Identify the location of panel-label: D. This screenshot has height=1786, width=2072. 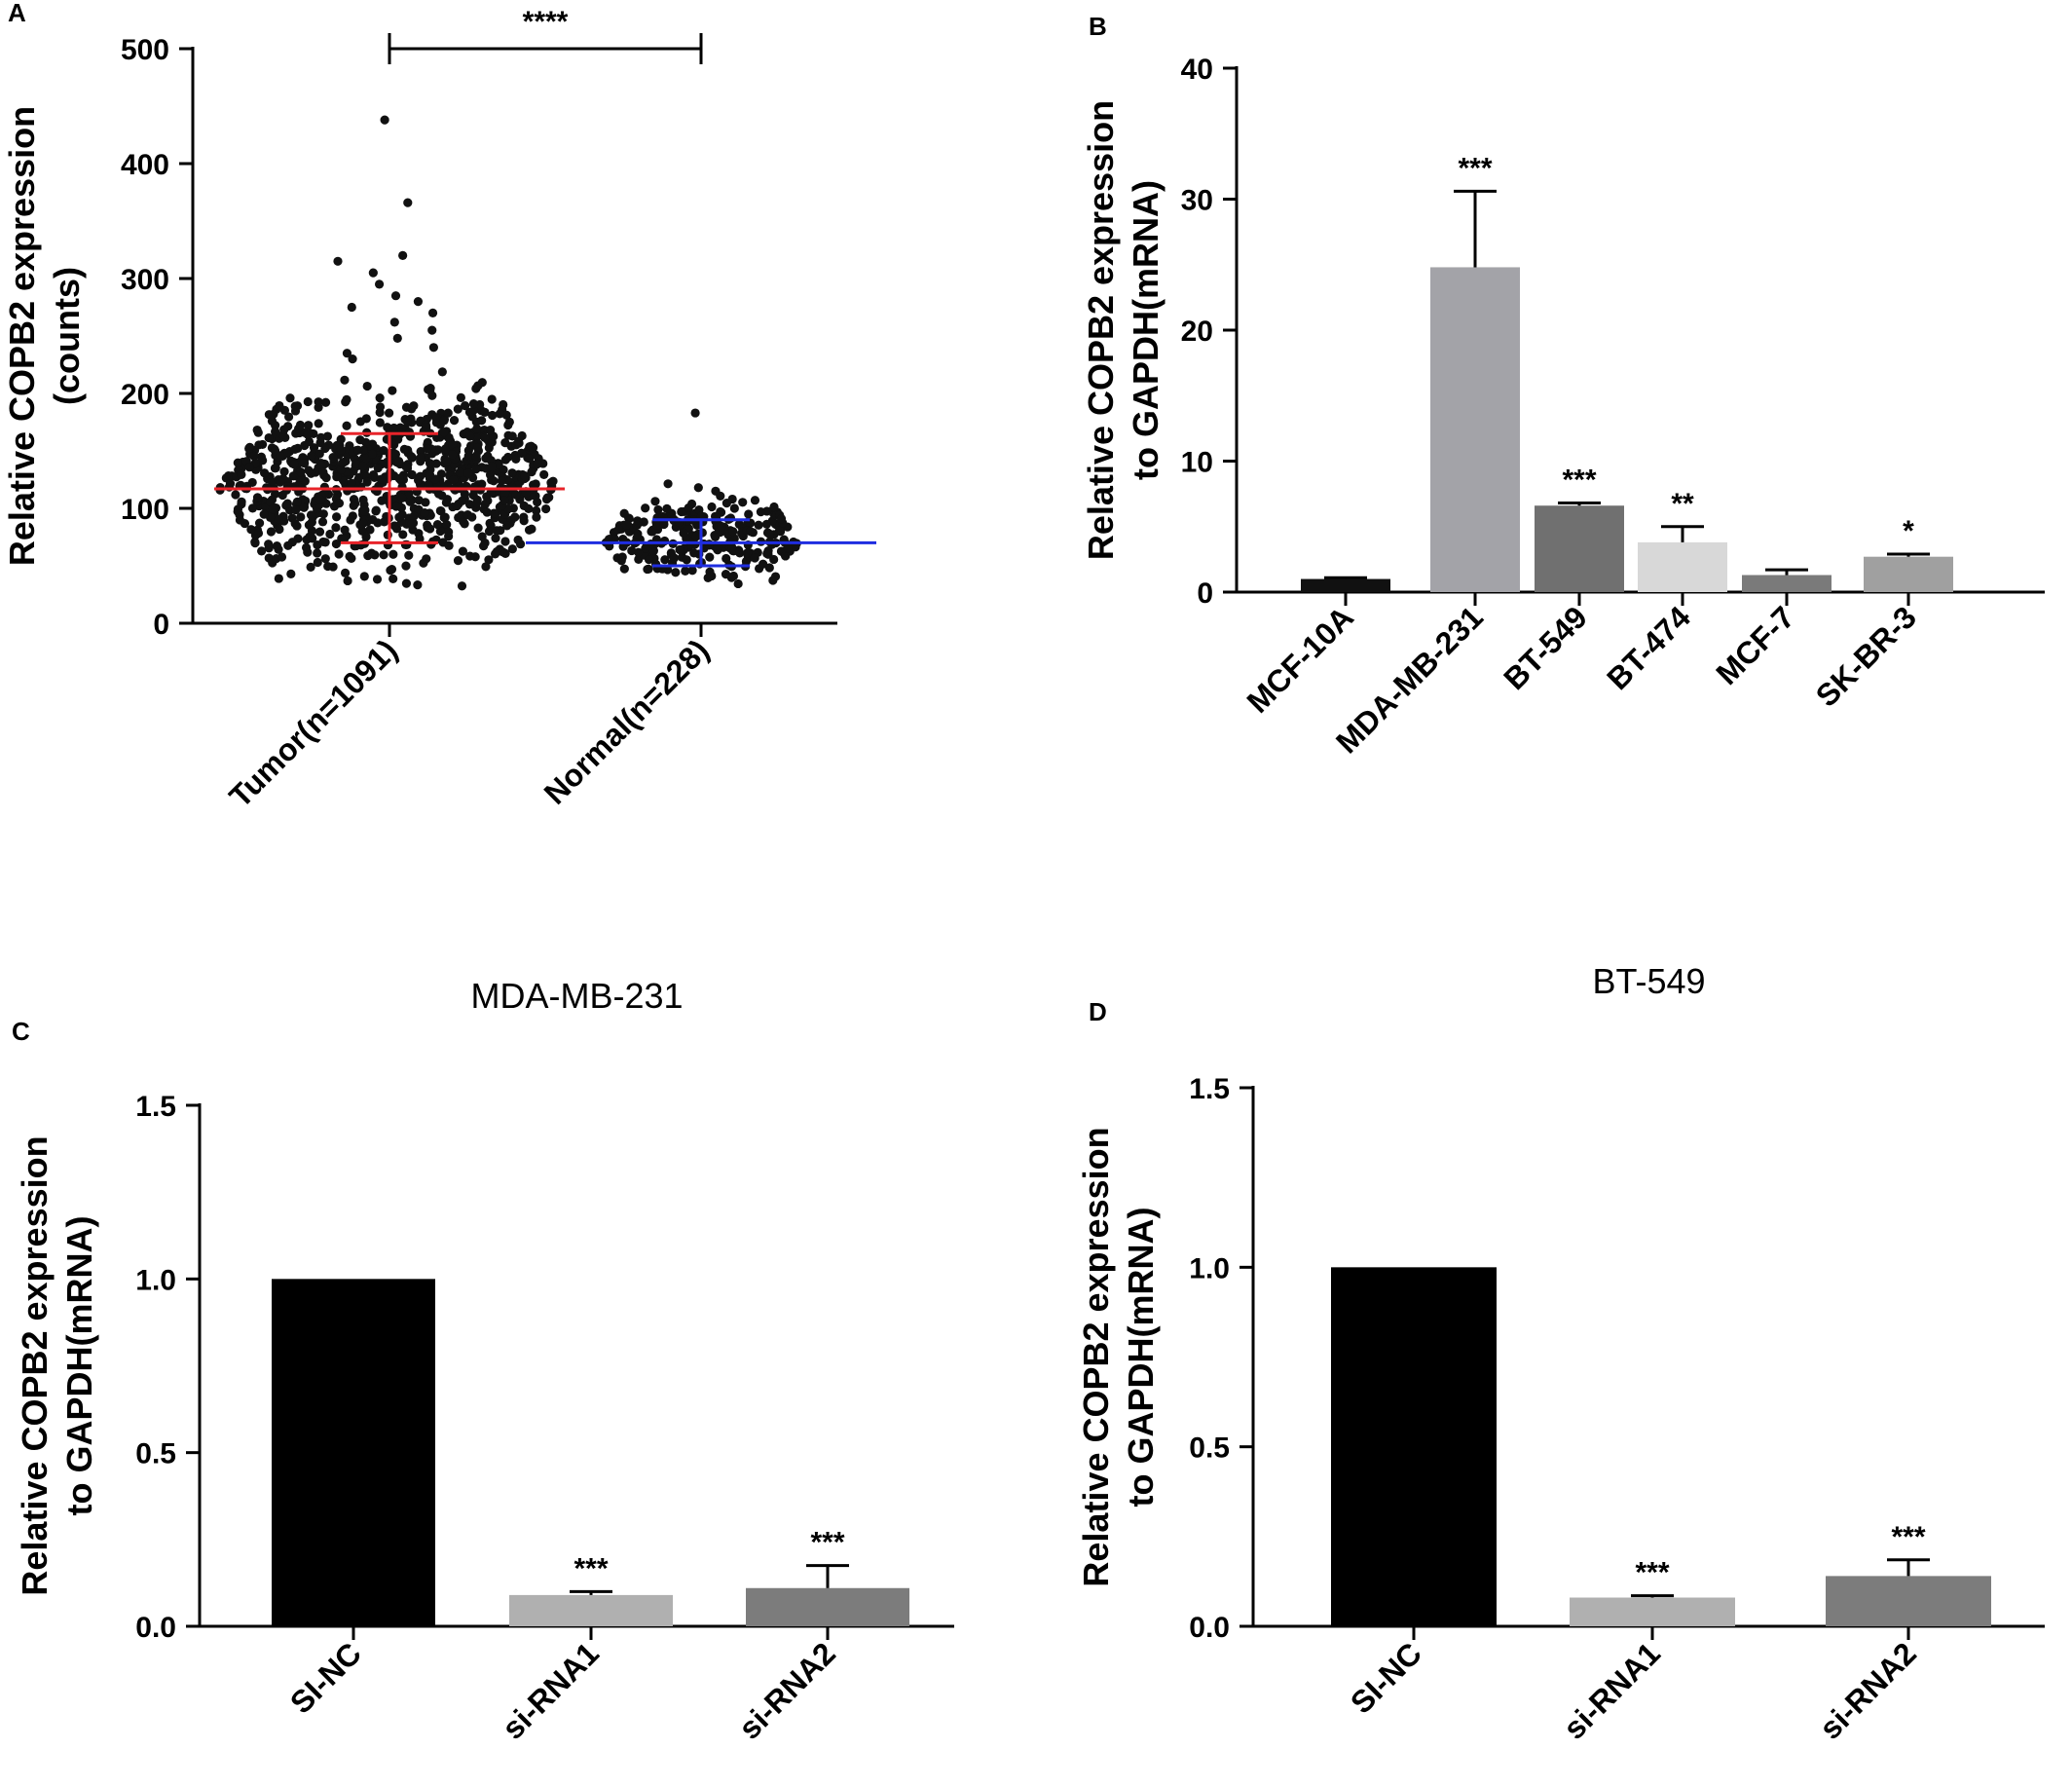
(1098, 1011).